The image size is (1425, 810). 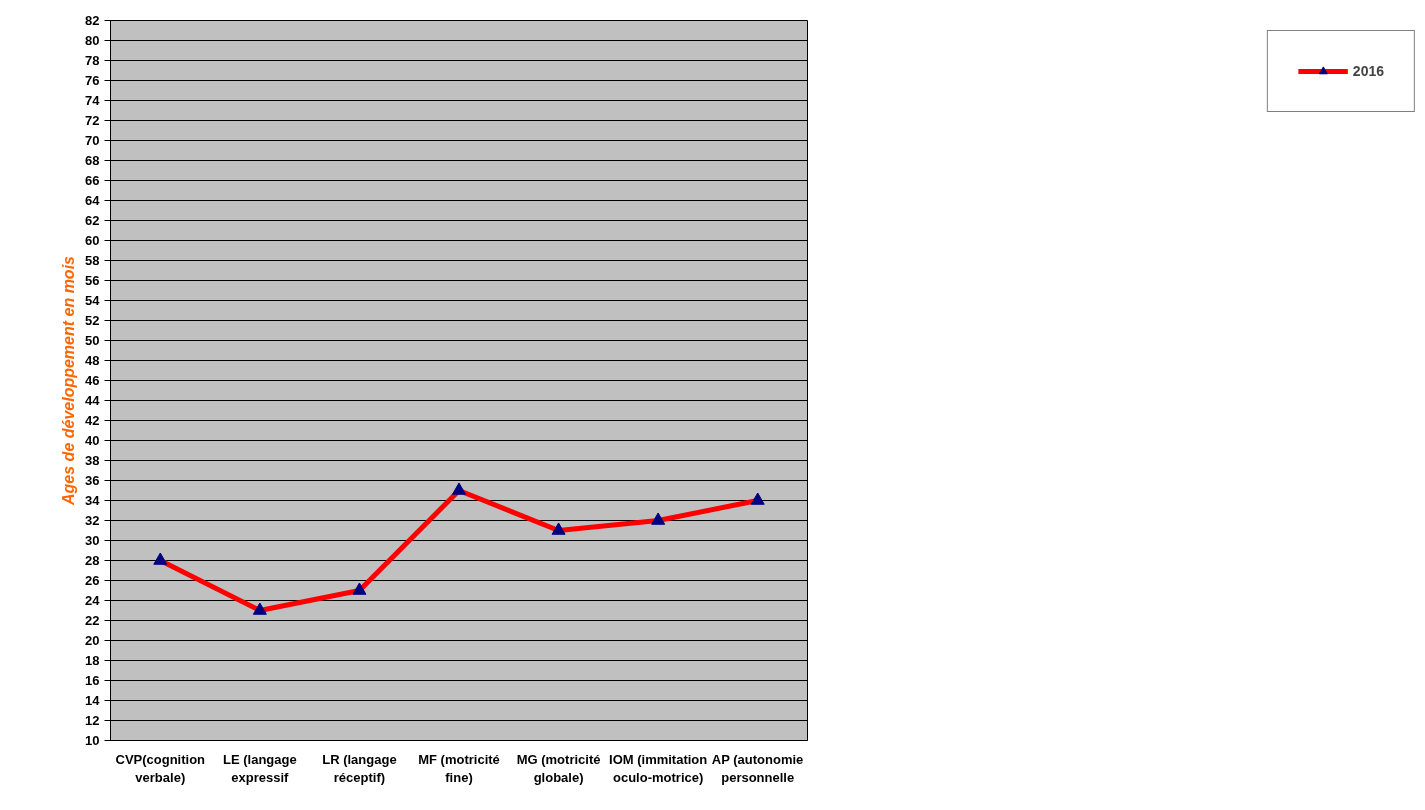 What do you see at coordinates (92, 560) in the screenshot?
I see `y-tick-label: 28` at bounding box center [92, 560].